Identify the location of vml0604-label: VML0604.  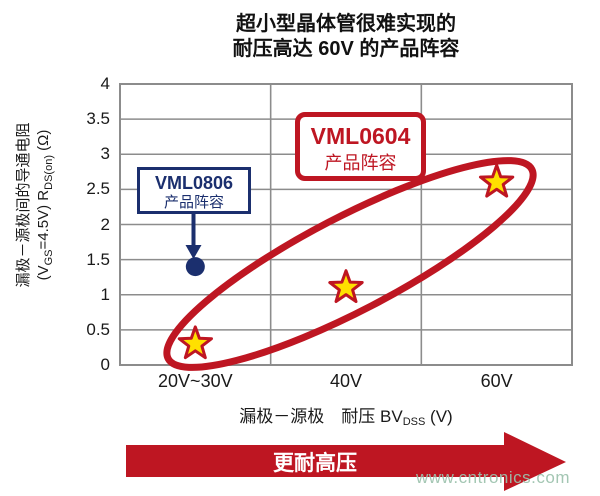
(360, 136).